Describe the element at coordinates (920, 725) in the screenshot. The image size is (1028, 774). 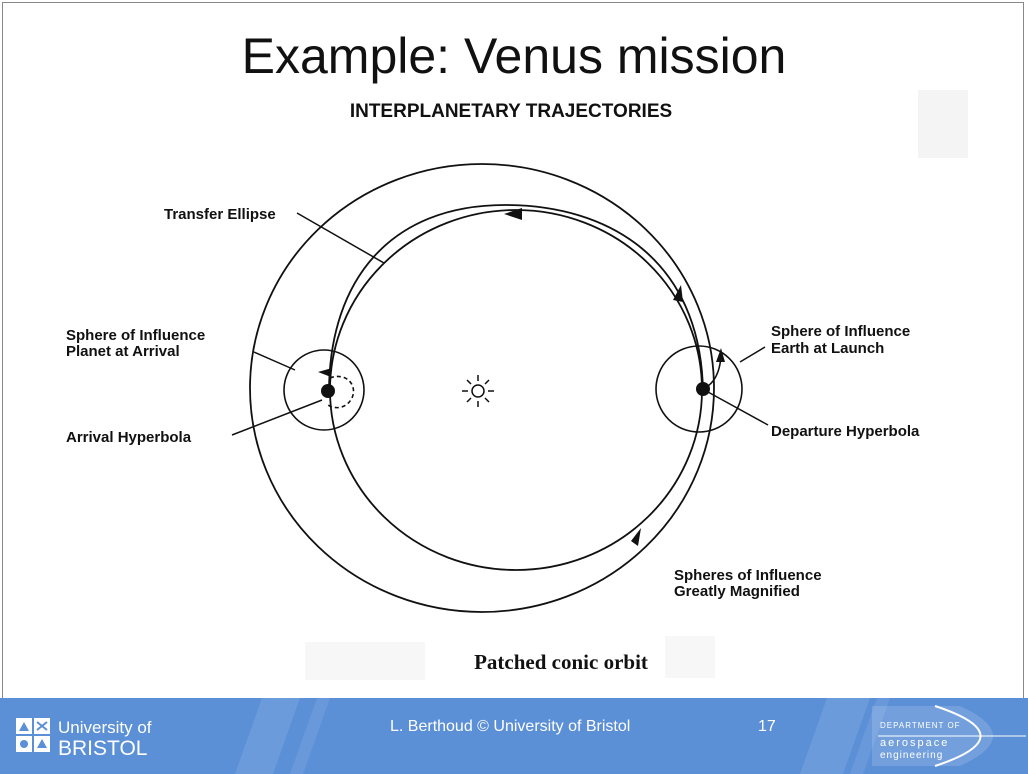
I see `department-line1: DEPARTMENT OF` at that location.